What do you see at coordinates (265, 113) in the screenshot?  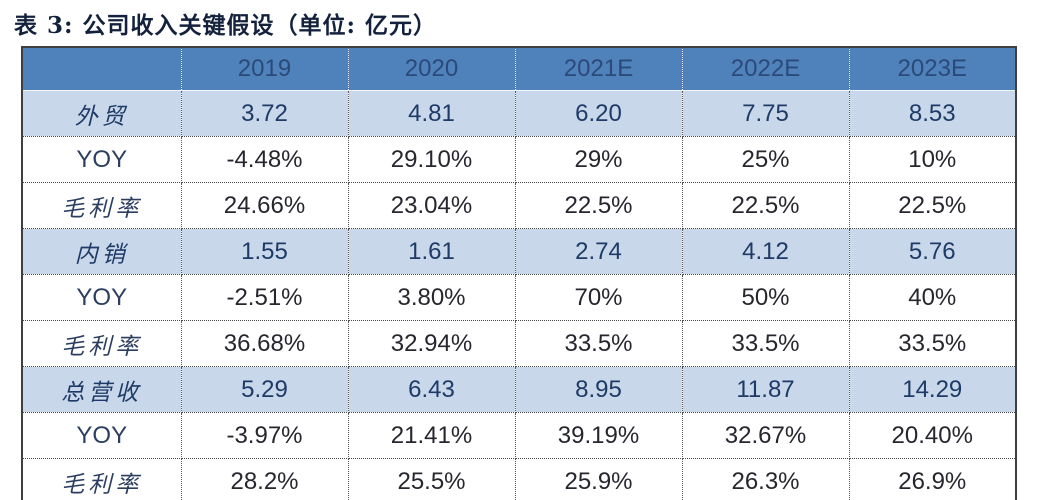 I see `value-cell: 3.72` at bounding box center [265, 113].